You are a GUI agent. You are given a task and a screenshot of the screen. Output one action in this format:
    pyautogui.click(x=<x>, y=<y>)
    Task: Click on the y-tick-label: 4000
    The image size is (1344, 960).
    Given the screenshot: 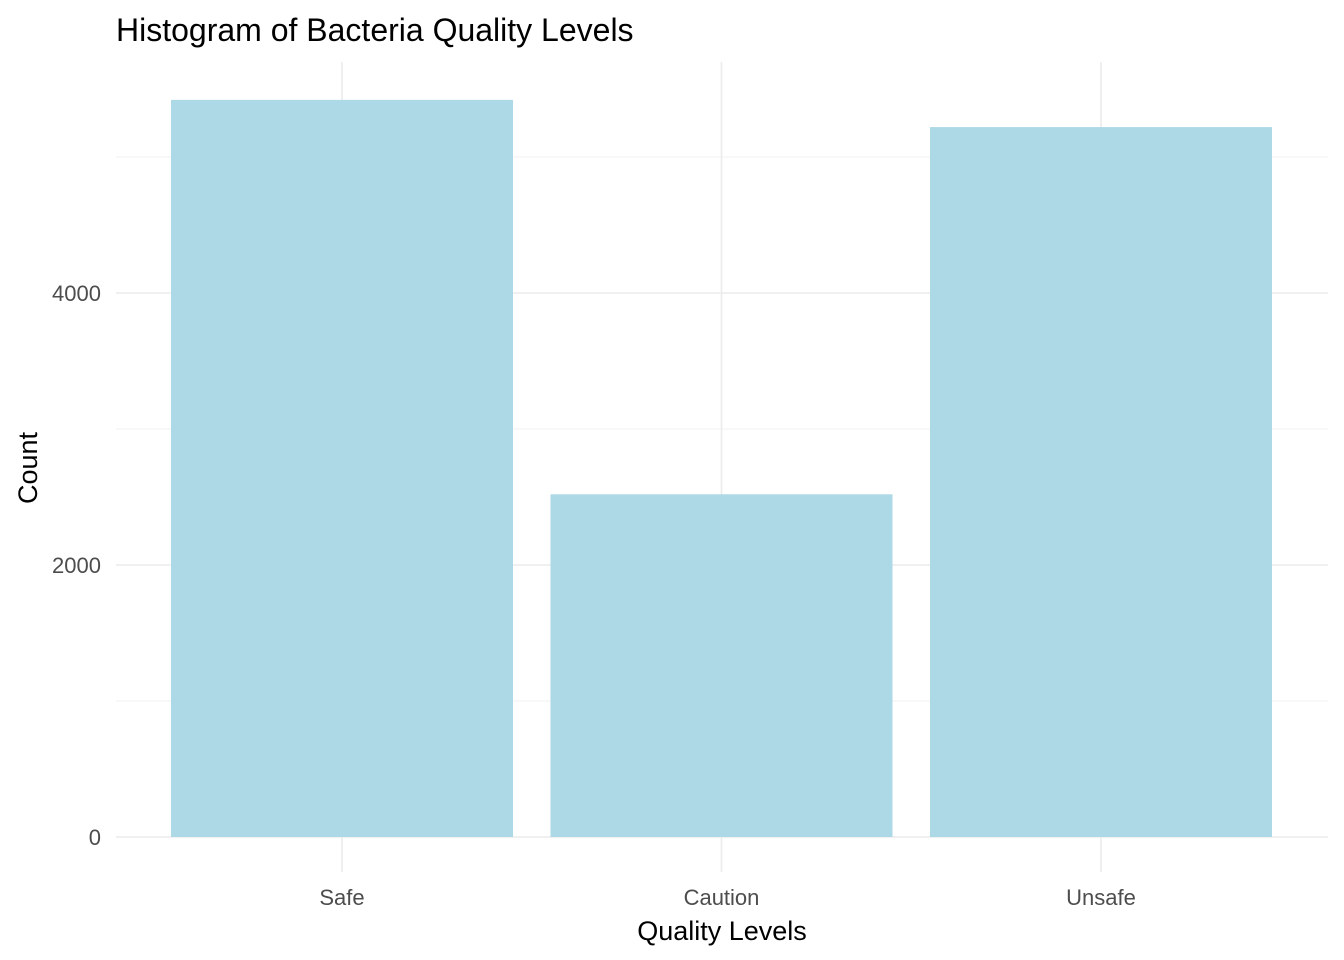 What is the action you would take?
    pyautogui.click(x=76, y=293)
    